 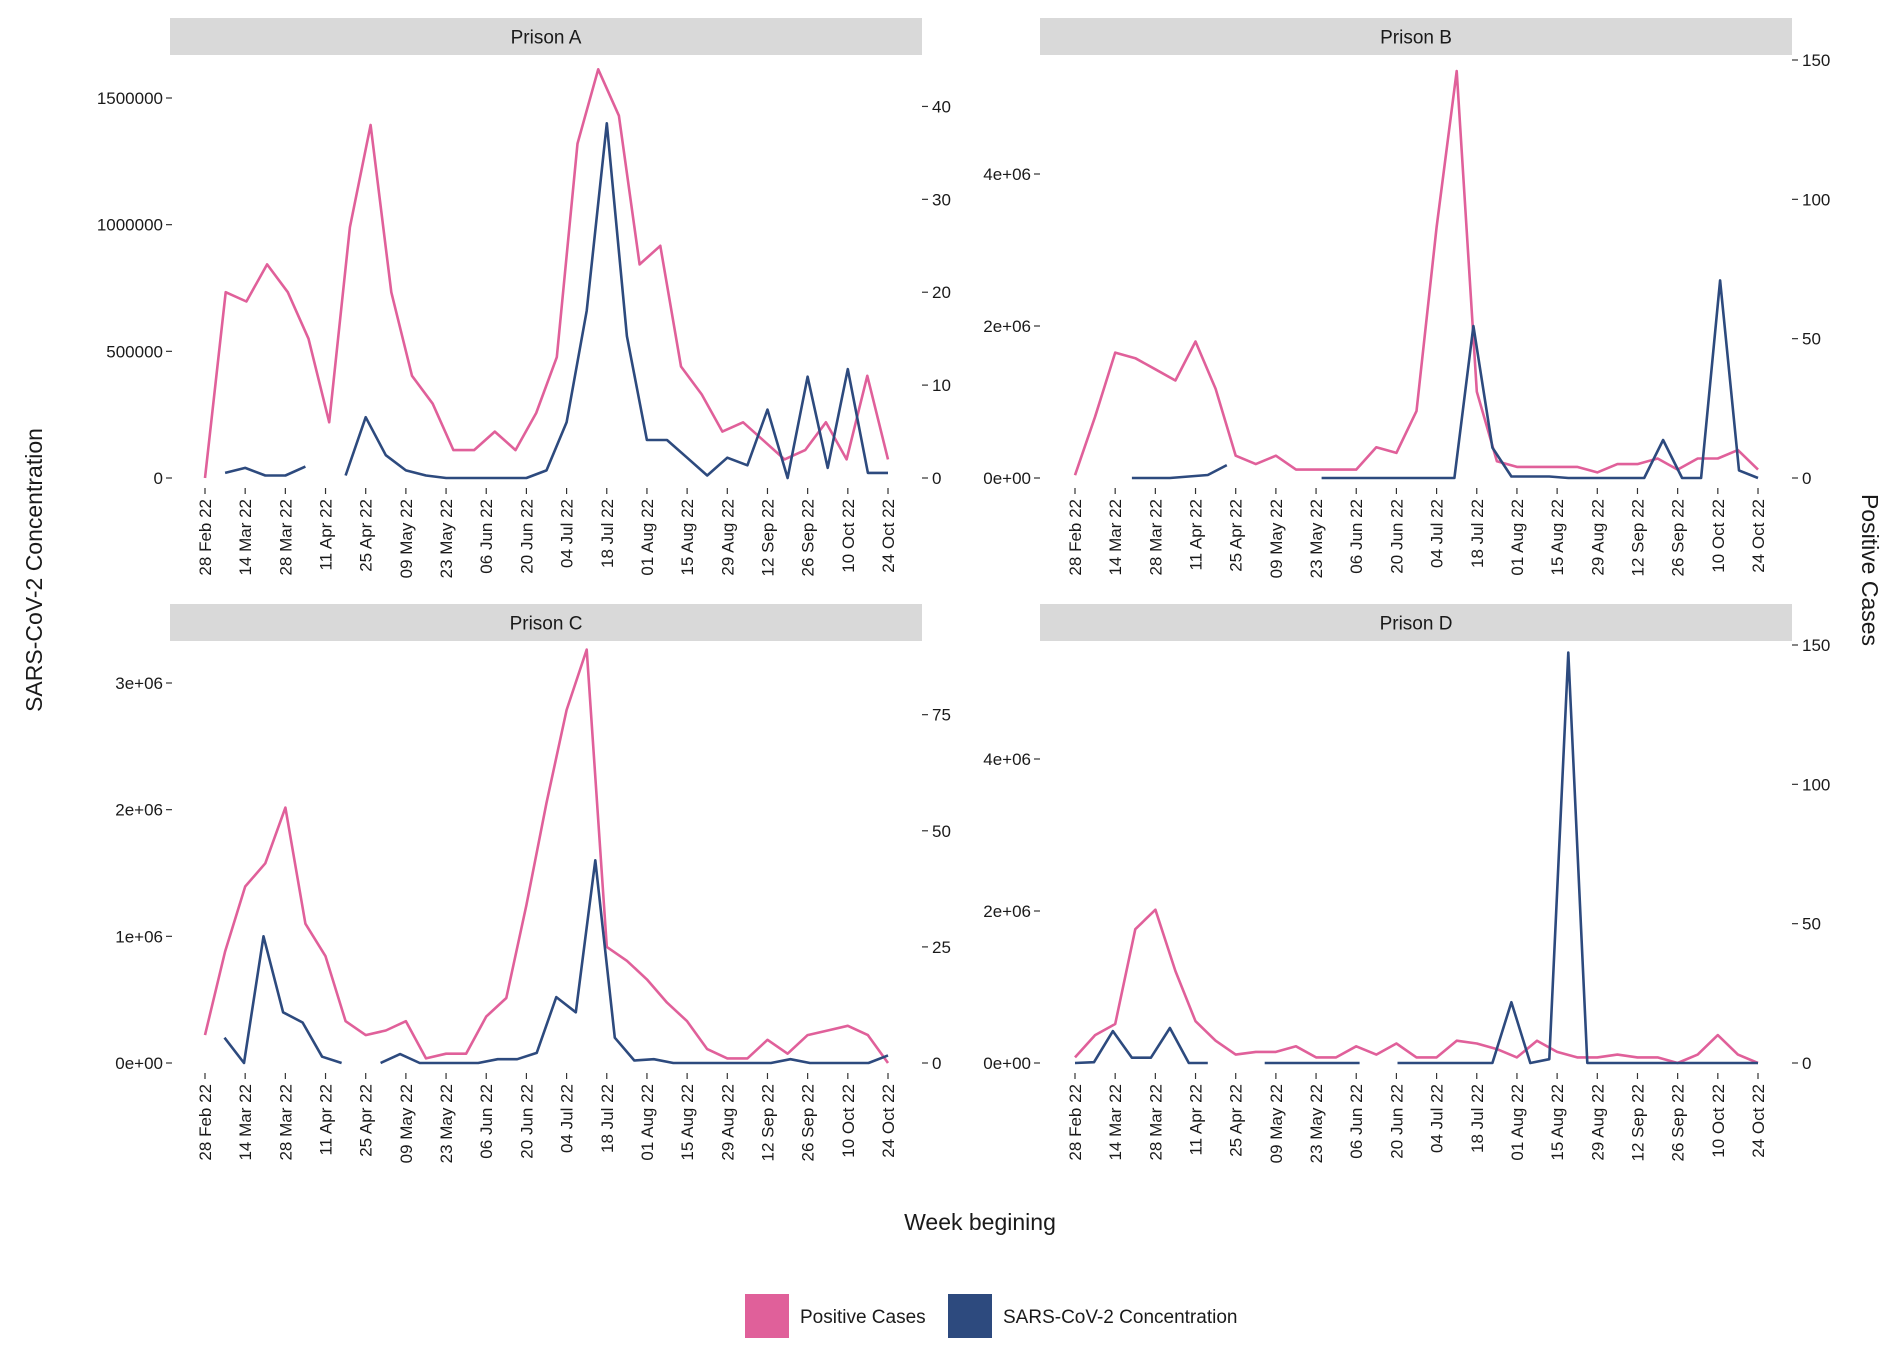 What do you see at coordinates (941, 715) in the screenshot?
I see `right-tick-label: 75` at bounding box center [941, 715].